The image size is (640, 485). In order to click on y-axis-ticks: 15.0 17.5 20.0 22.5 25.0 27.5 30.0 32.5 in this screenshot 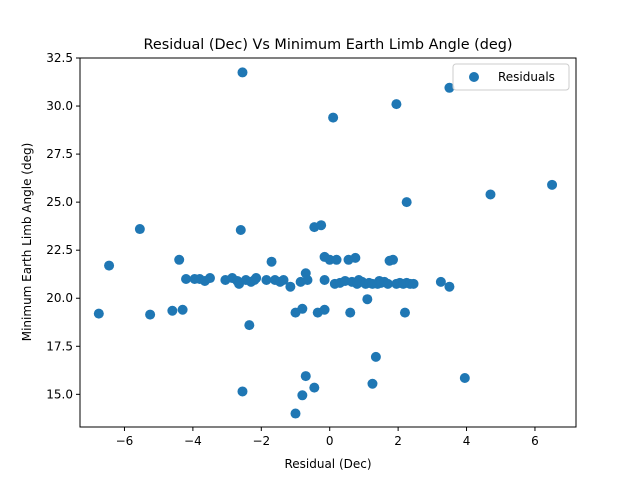, I will do `click(63, 226)`.